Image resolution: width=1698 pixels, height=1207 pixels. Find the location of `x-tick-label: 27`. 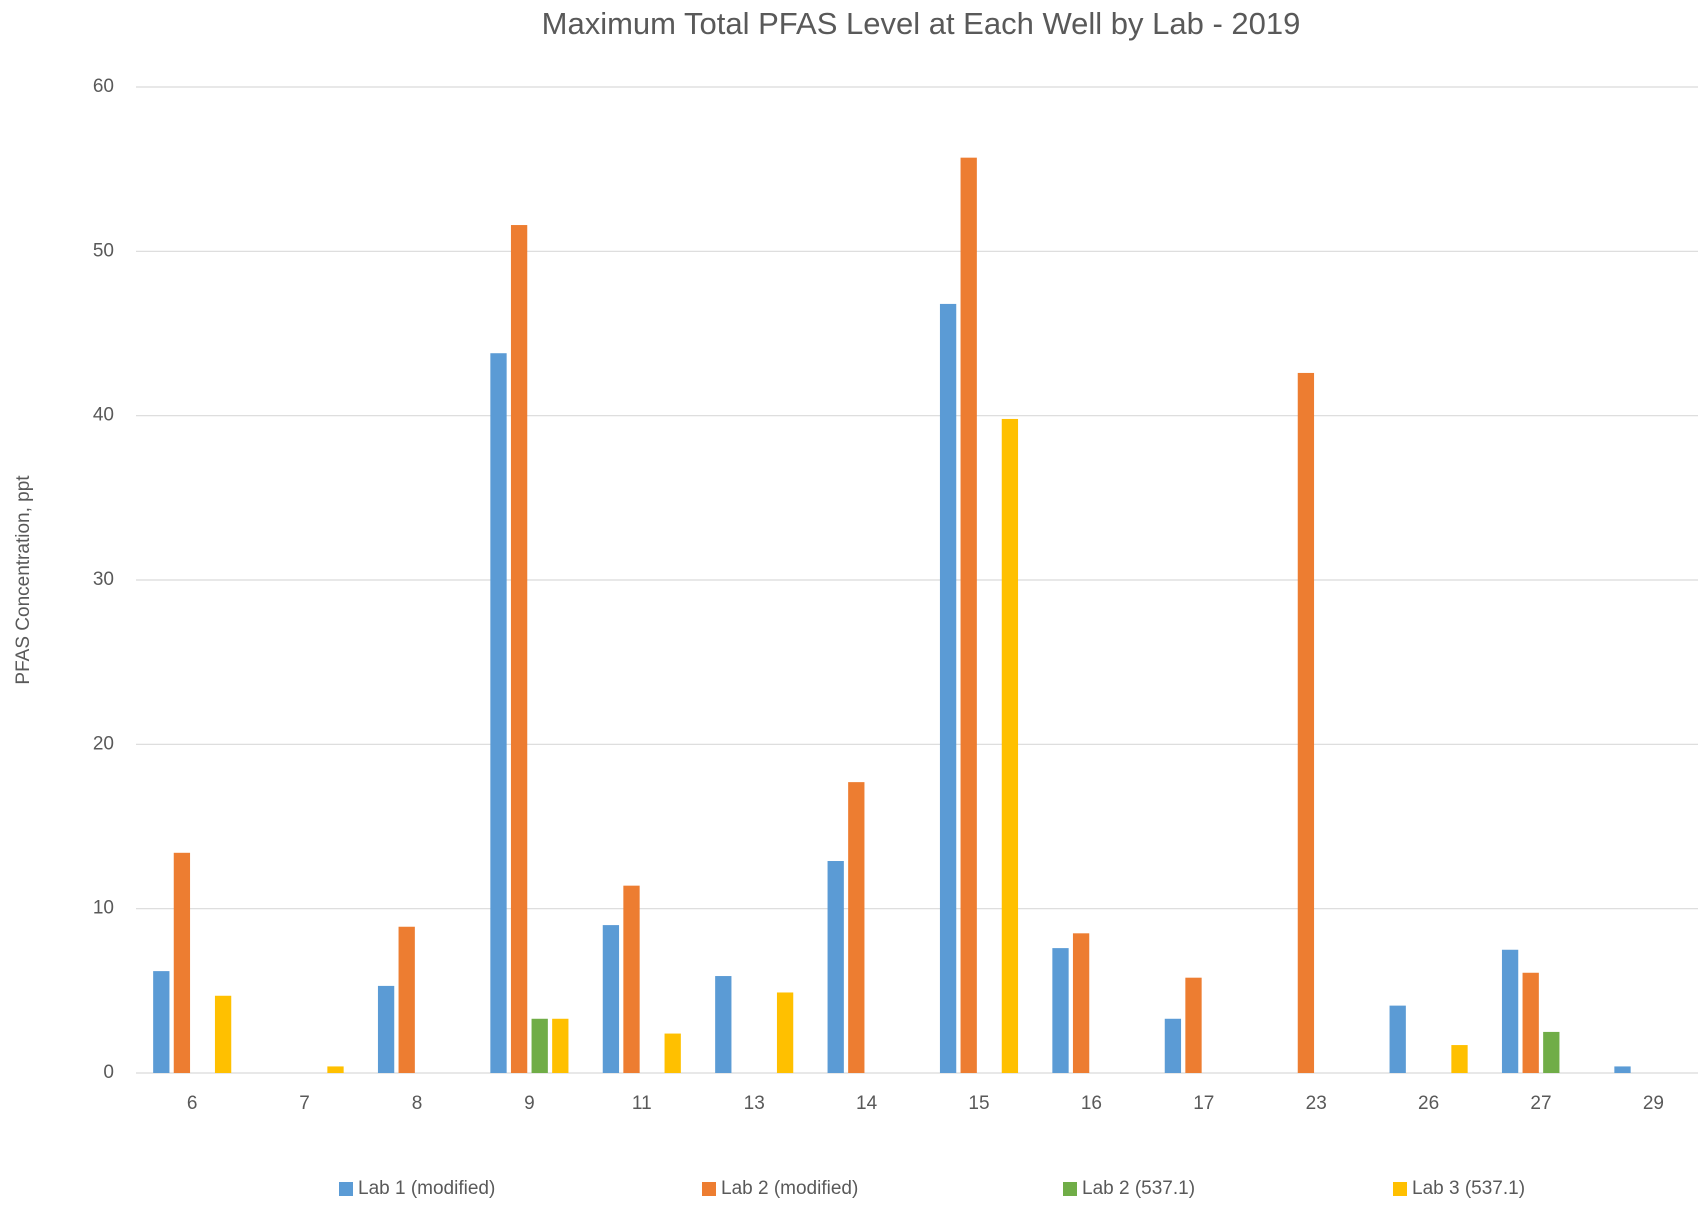

x-tick-label: 27 is located at coordinates (1540, 1103).